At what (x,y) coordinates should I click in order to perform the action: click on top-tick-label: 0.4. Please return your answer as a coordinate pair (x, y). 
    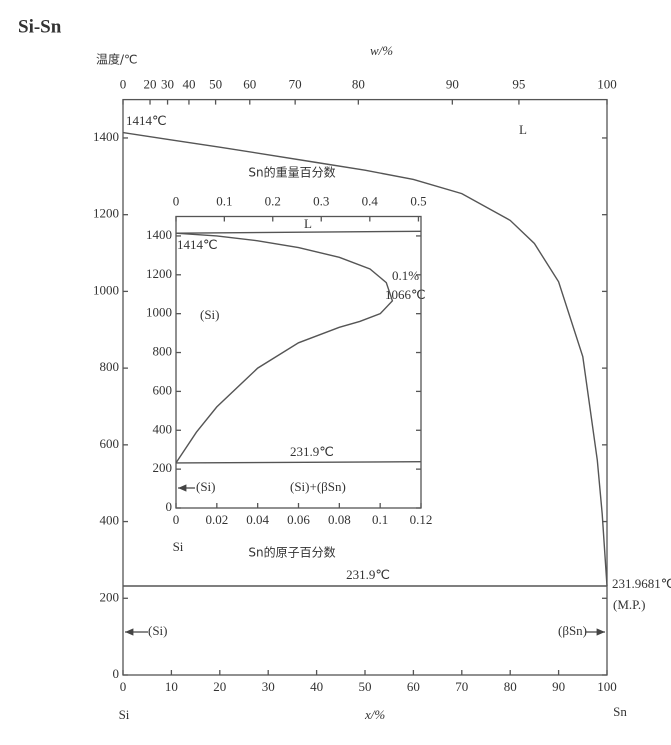
    Looking at the image, I should click on (370, 200).